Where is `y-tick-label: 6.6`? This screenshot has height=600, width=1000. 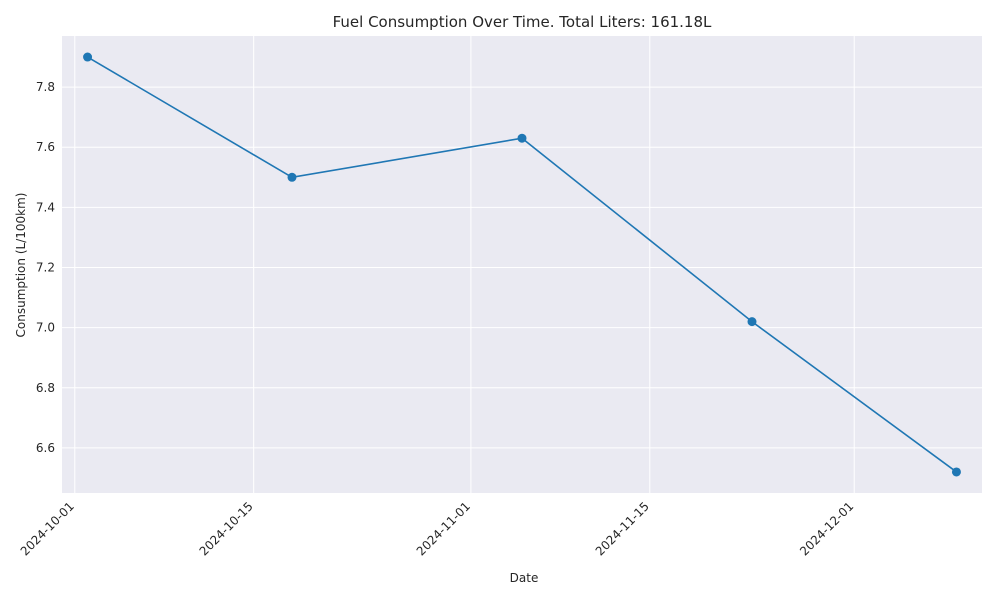 y-tick-label: 6.6 is located at coordinates (45, 448).